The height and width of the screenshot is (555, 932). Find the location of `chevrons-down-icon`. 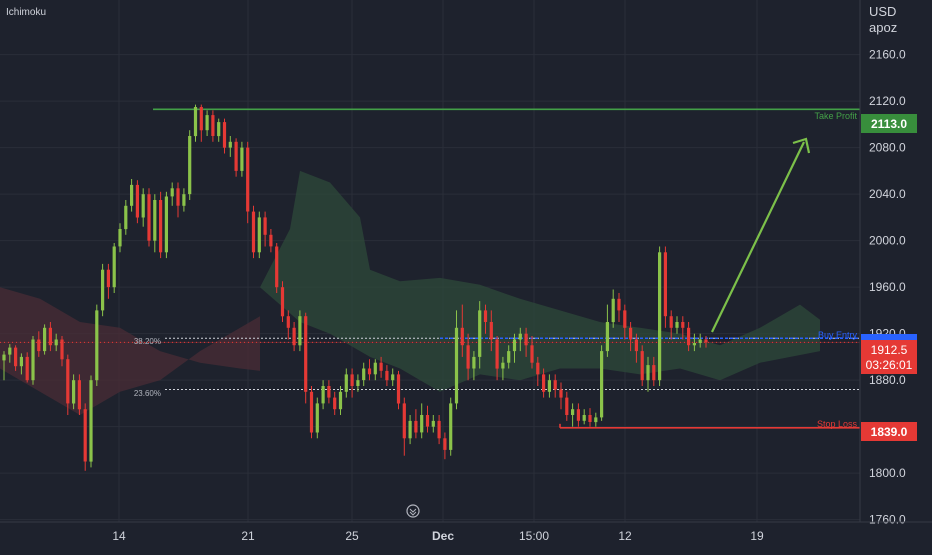

chevrons-down-icon is located at coordinates (413, 512).